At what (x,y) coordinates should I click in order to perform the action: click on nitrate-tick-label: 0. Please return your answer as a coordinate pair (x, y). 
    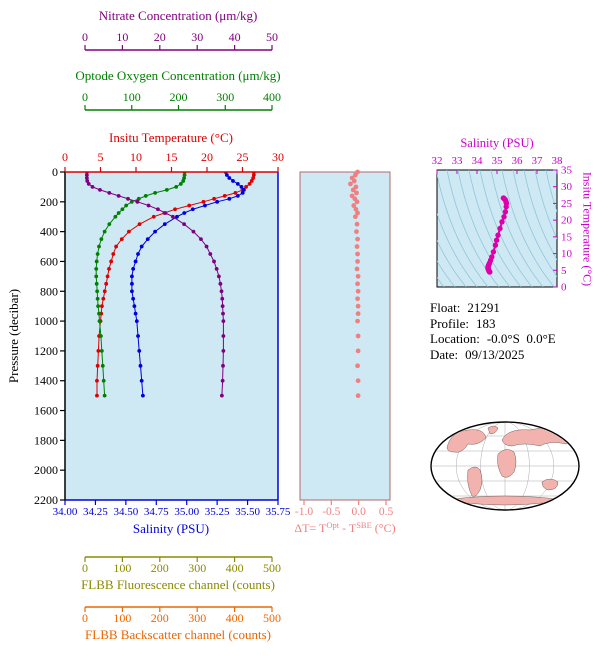
    Looking at the image, I should click on (85, 37).